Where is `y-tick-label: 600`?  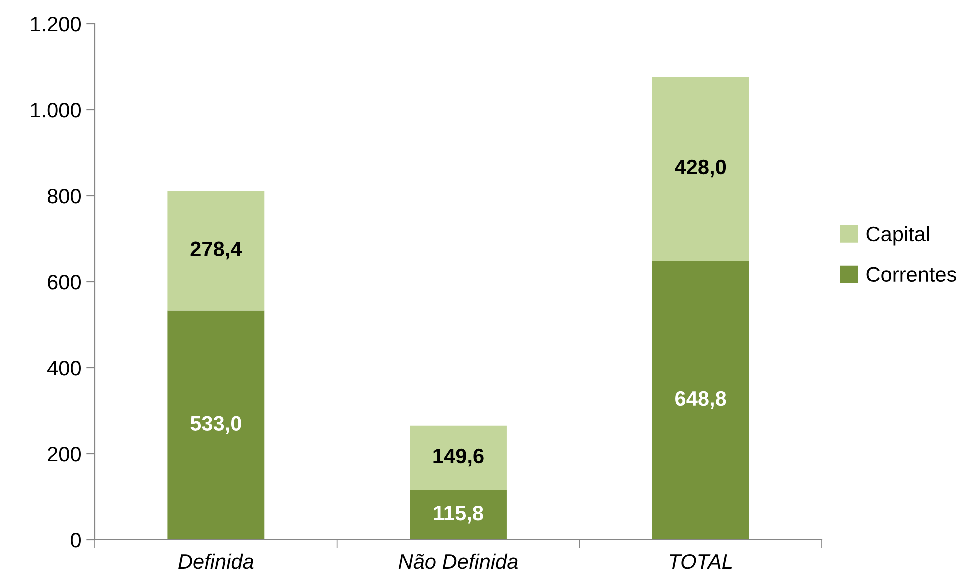
y-tick-label: 600 is located at coordinates (64, 282).